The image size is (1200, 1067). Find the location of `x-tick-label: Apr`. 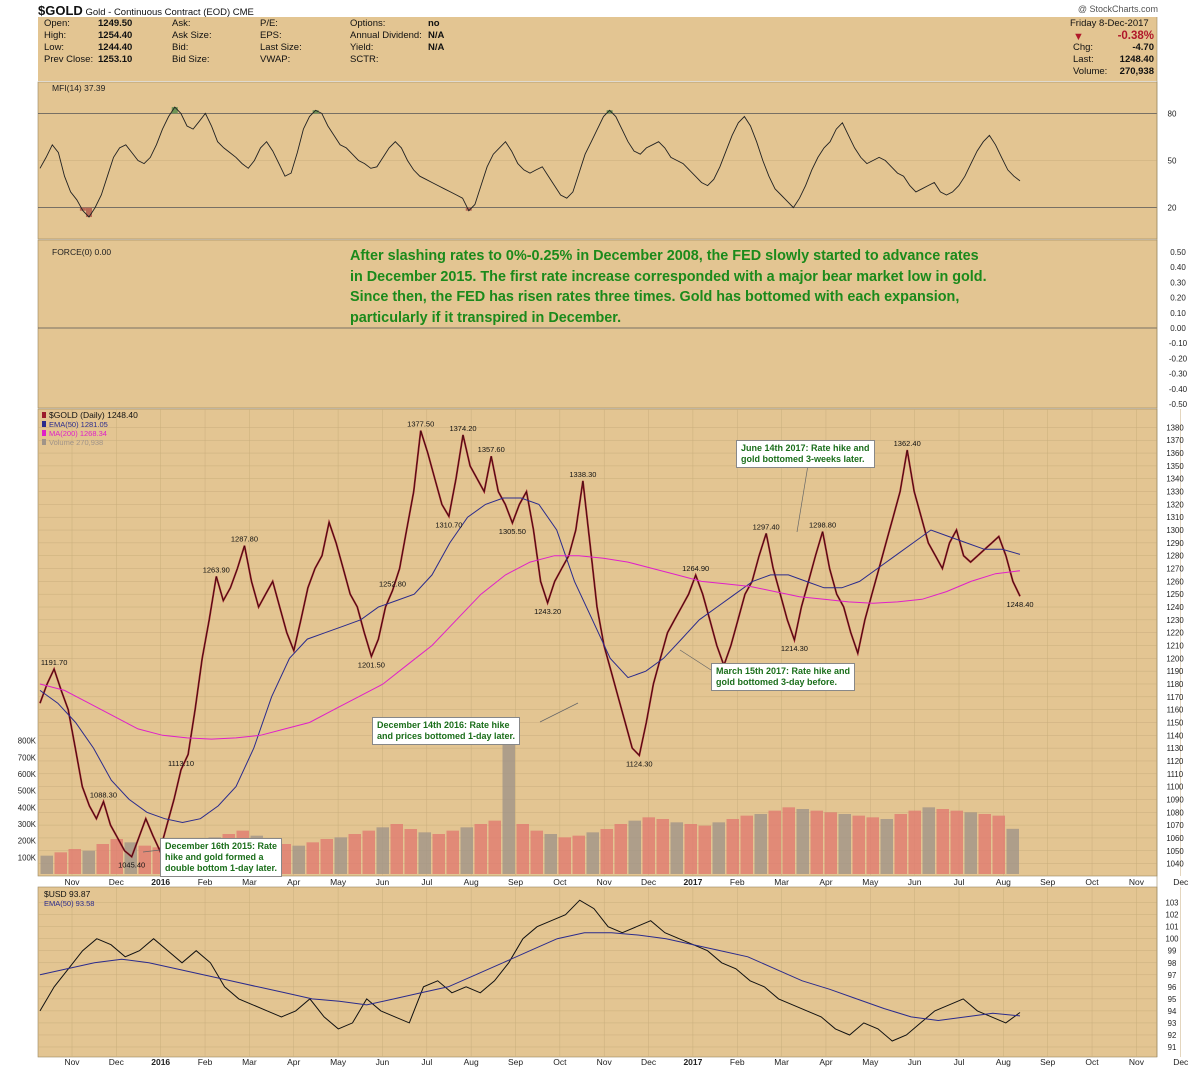

x-tick-label: Apr is located at coordinates (293, 1062).